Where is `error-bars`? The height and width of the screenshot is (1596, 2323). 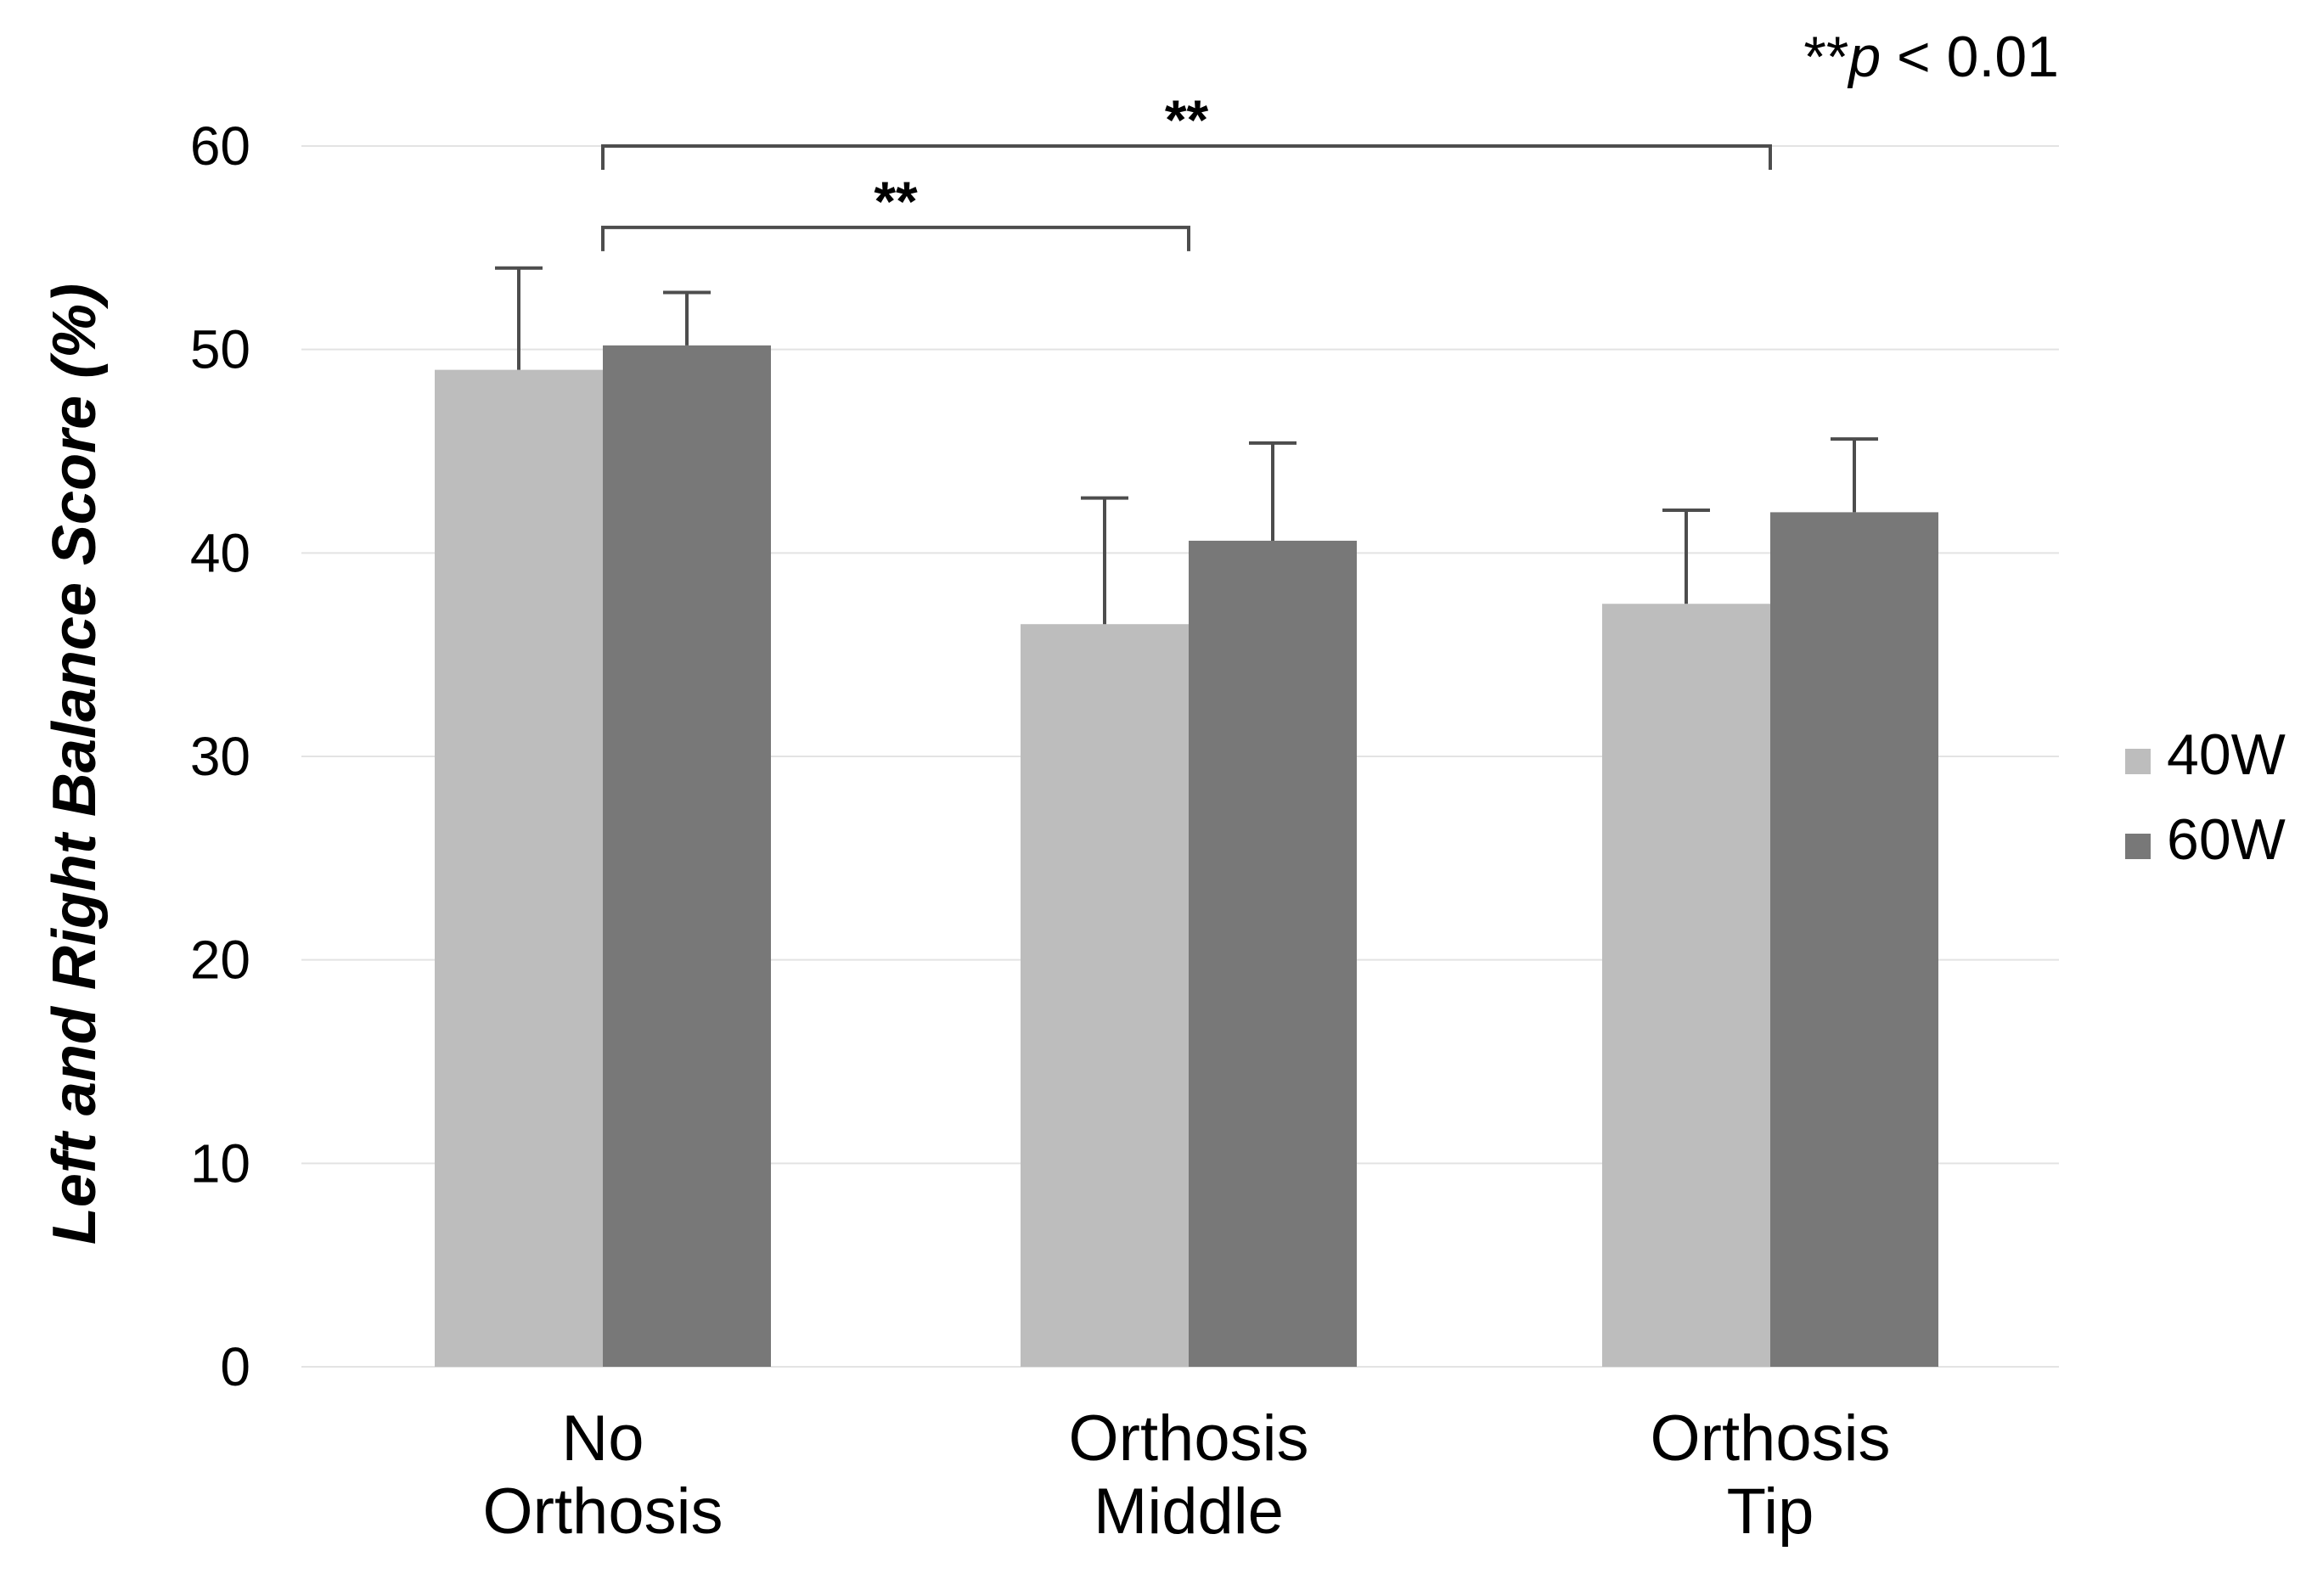
error-bars is located at coordinates (1186, 445).